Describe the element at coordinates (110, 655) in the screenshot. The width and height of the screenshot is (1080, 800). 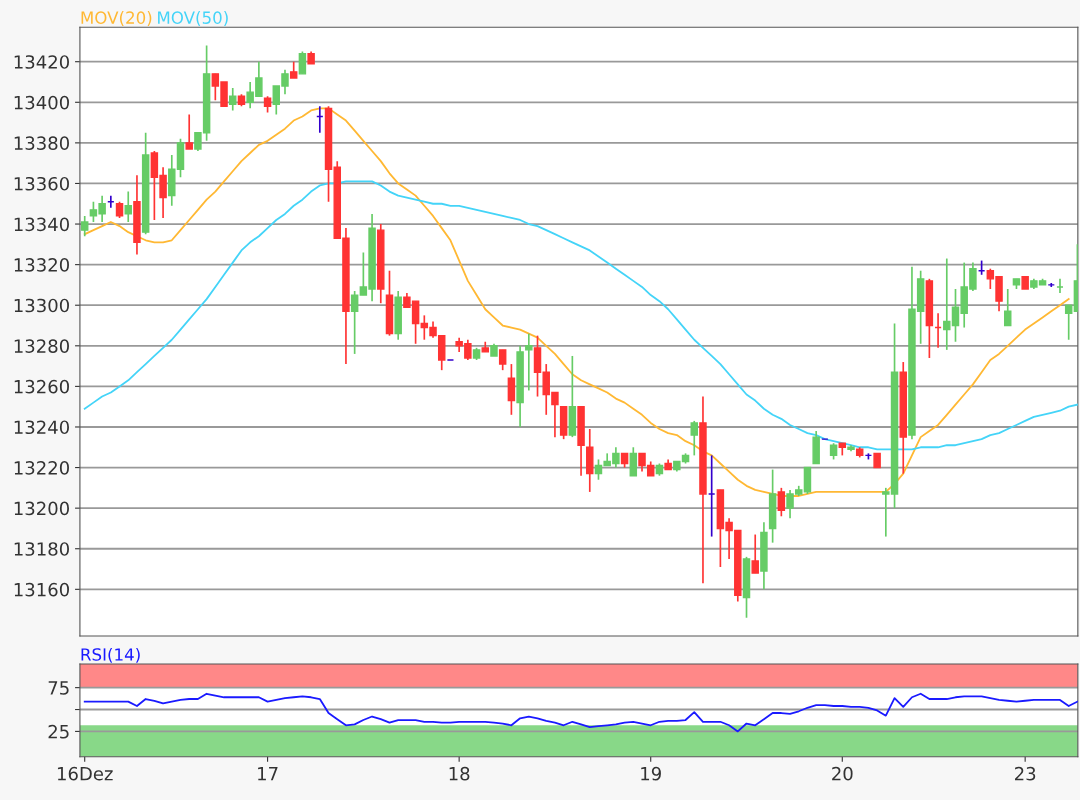
I see `chart-title: RSI(14)` at that location.